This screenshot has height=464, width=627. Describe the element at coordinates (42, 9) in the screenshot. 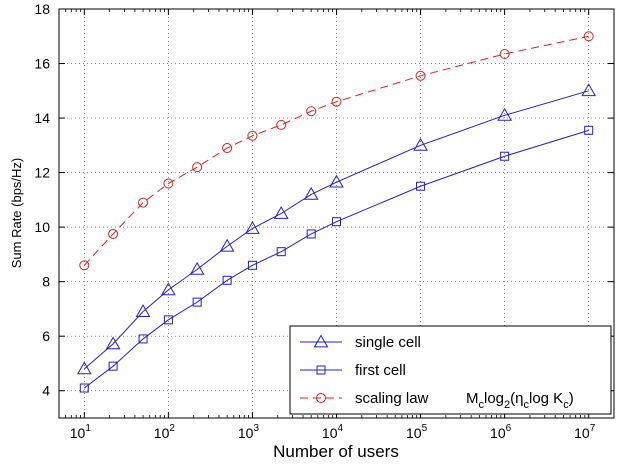

I see `y-tick-label: 18` at that location.